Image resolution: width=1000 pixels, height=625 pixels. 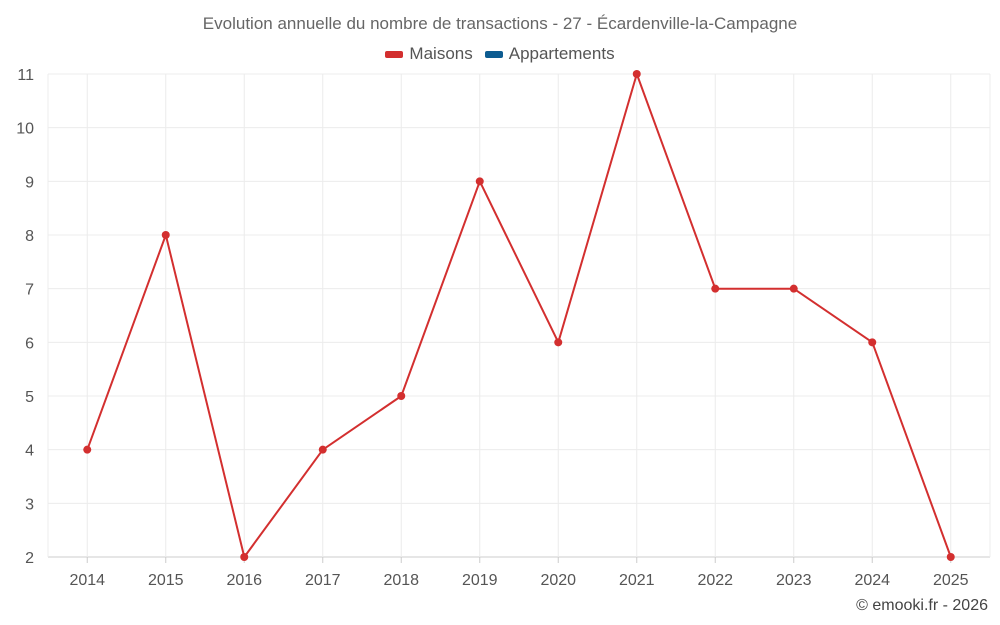 I want to click on y-tick-label: 3, so click(x=29, y=504).